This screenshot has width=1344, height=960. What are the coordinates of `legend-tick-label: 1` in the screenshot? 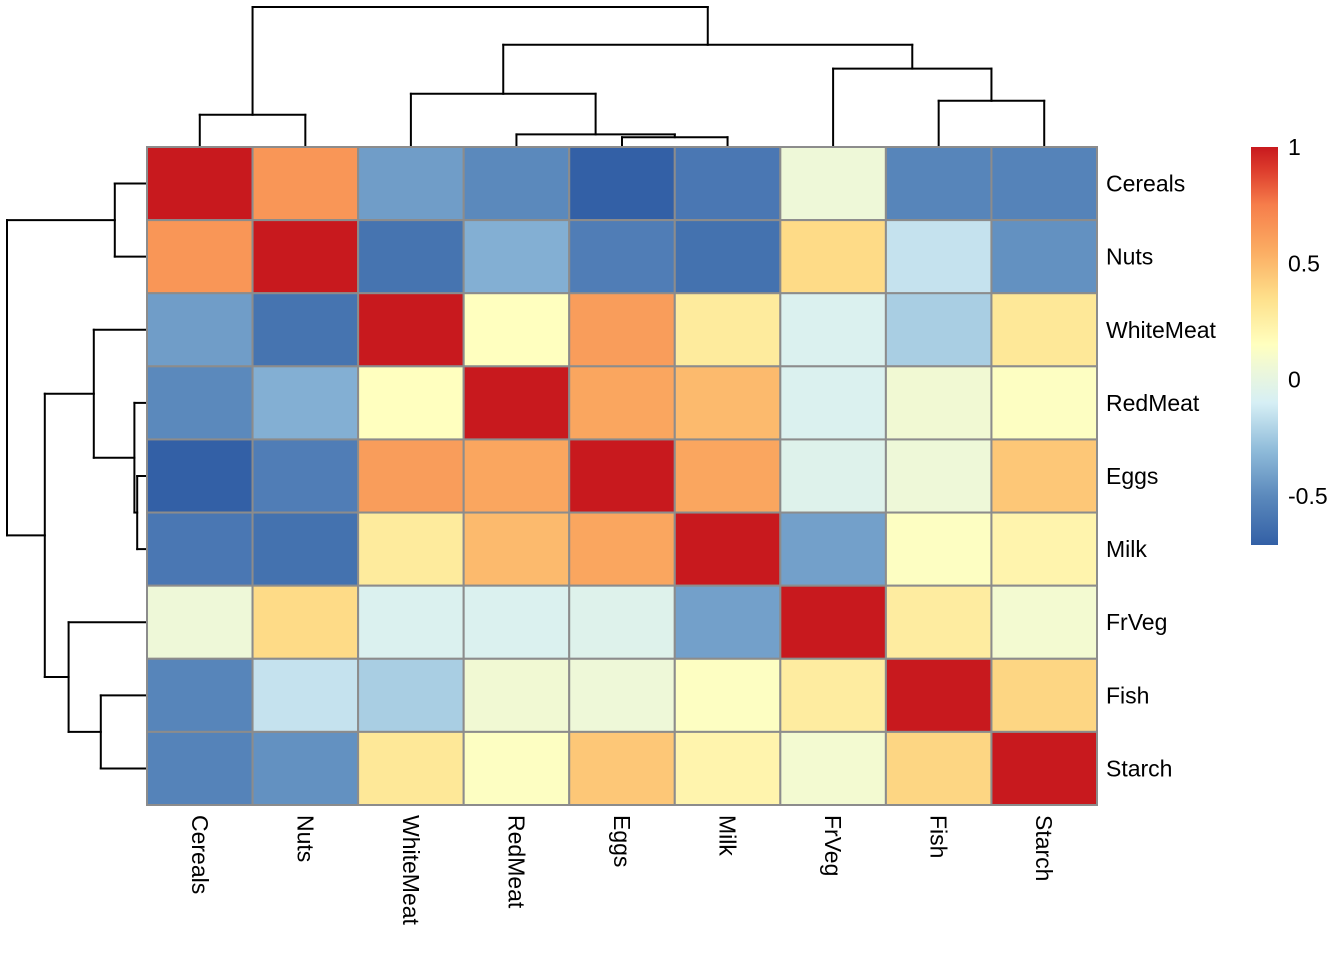 It's located at (1294, 147).